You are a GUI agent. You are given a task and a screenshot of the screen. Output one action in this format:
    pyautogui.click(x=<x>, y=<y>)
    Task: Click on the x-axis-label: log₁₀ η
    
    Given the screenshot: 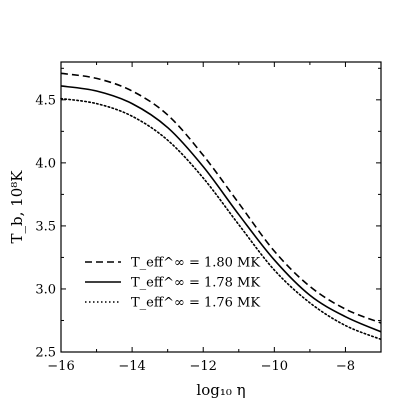 What is the action you would take?
    pyautogui.click(x=220, y=390)
    